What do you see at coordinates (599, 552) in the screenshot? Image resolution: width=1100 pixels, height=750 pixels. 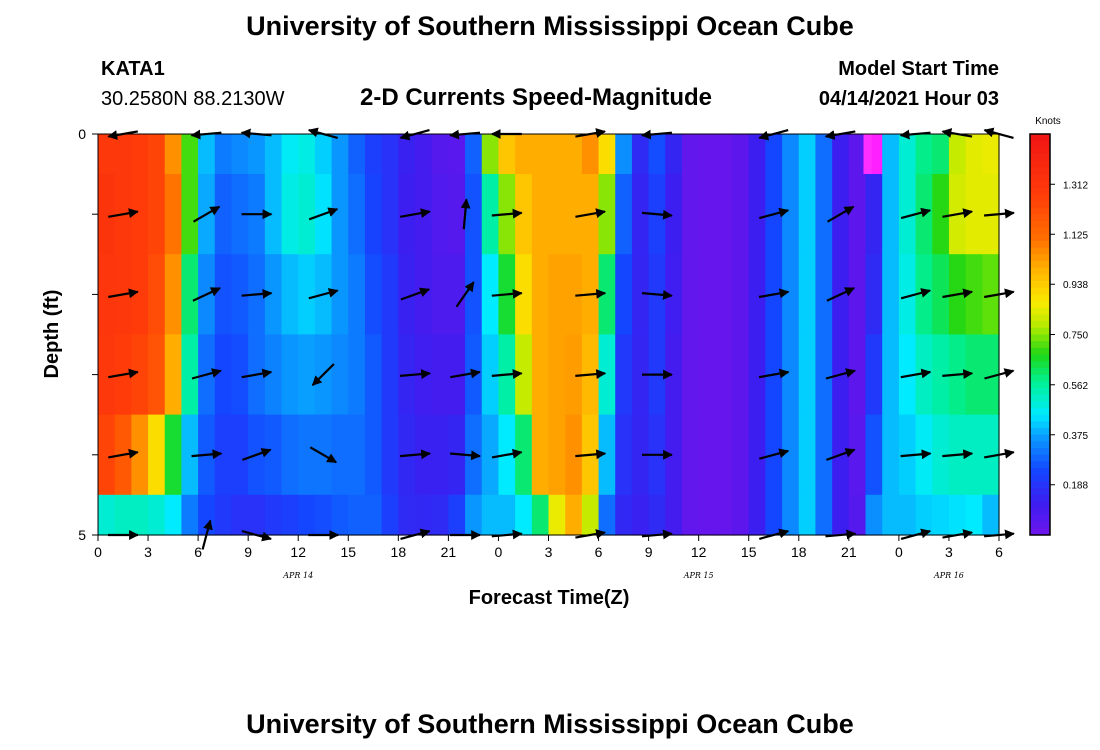 I see `x-tick-label: 6` at bounding box center [599, 552].